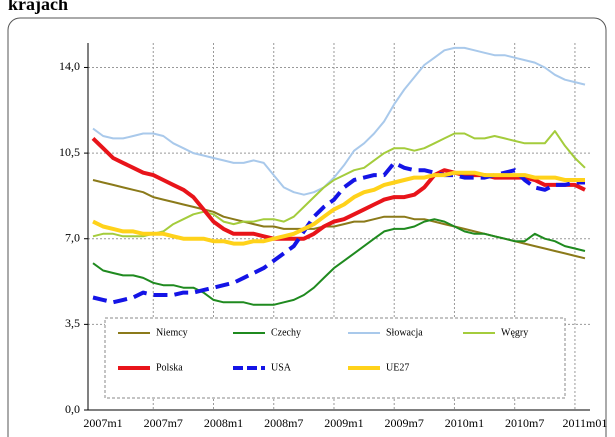 This screenshot has width=615, height=437. What do you see at coordinates (343, 423) in the screenshot?
I see `x-tick-label: 2009m1` at bounding box center [343, 423].